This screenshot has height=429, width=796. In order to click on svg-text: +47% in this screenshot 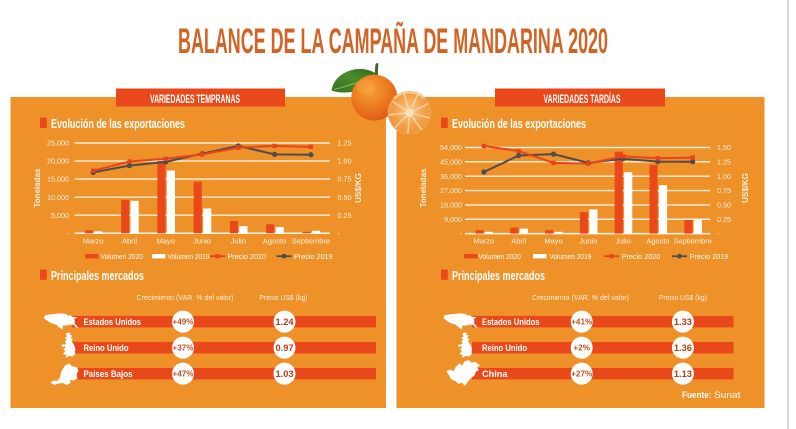, I will do `click(183, 374)`.